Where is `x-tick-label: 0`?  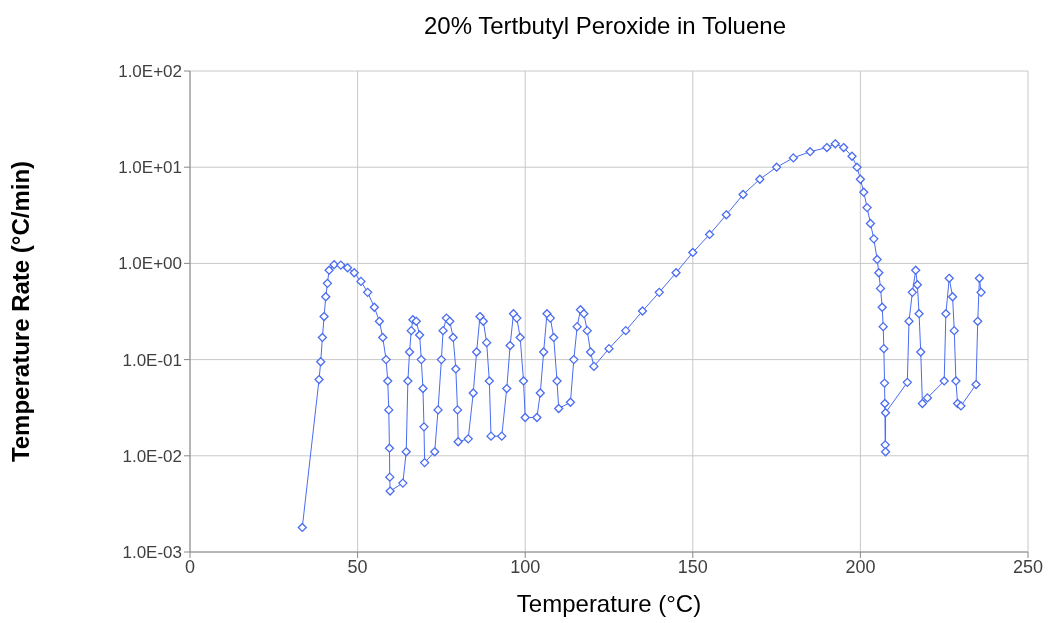 x-tick-label: 0 is located at coordinates (190, 566).